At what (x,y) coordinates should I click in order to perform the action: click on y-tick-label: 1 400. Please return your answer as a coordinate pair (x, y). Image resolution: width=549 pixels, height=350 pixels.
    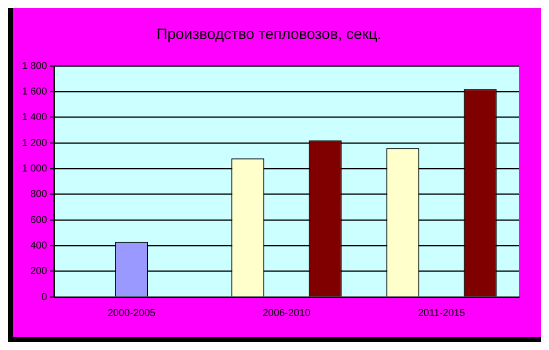
    Looking at the image, I should click on (35, 118).